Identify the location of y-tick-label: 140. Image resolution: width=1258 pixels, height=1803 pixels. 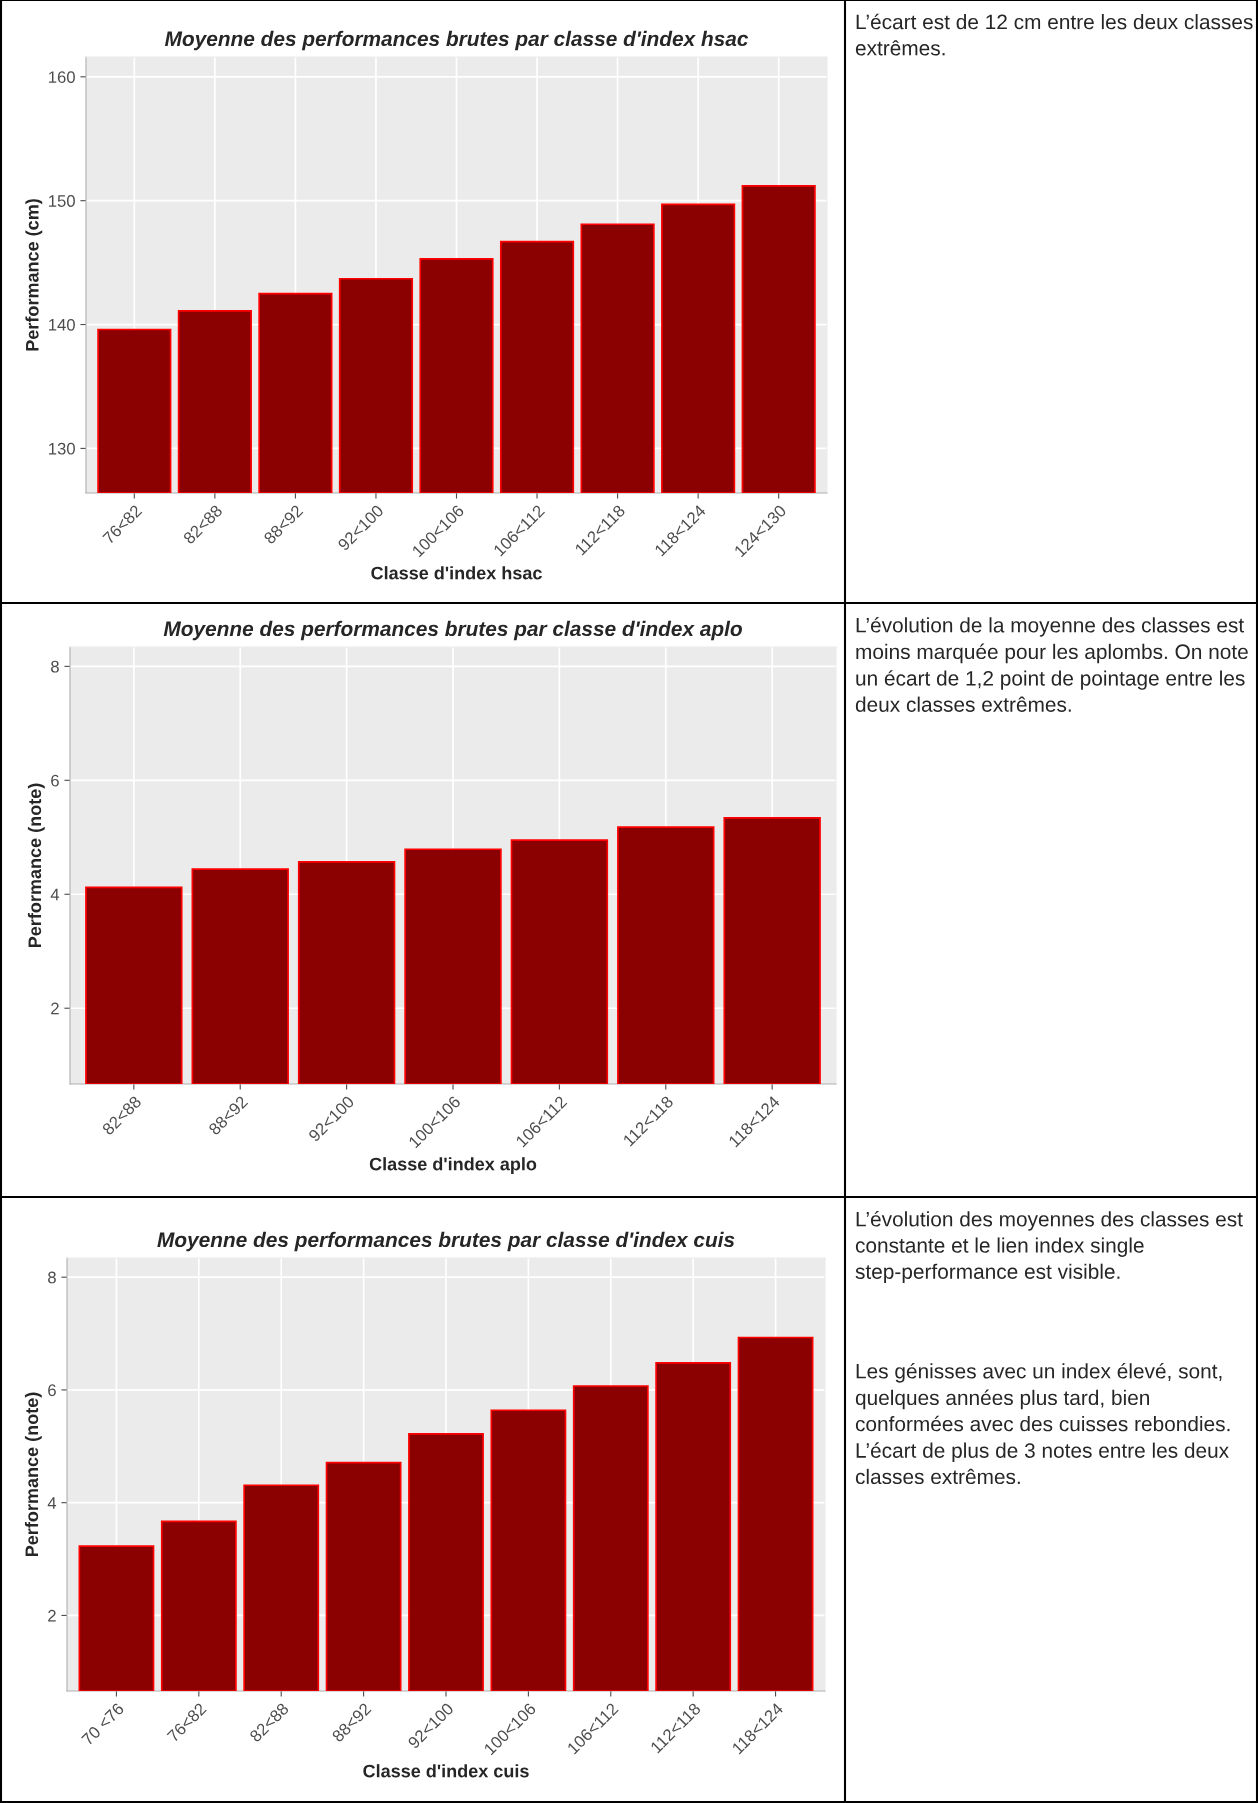
(62, 324).